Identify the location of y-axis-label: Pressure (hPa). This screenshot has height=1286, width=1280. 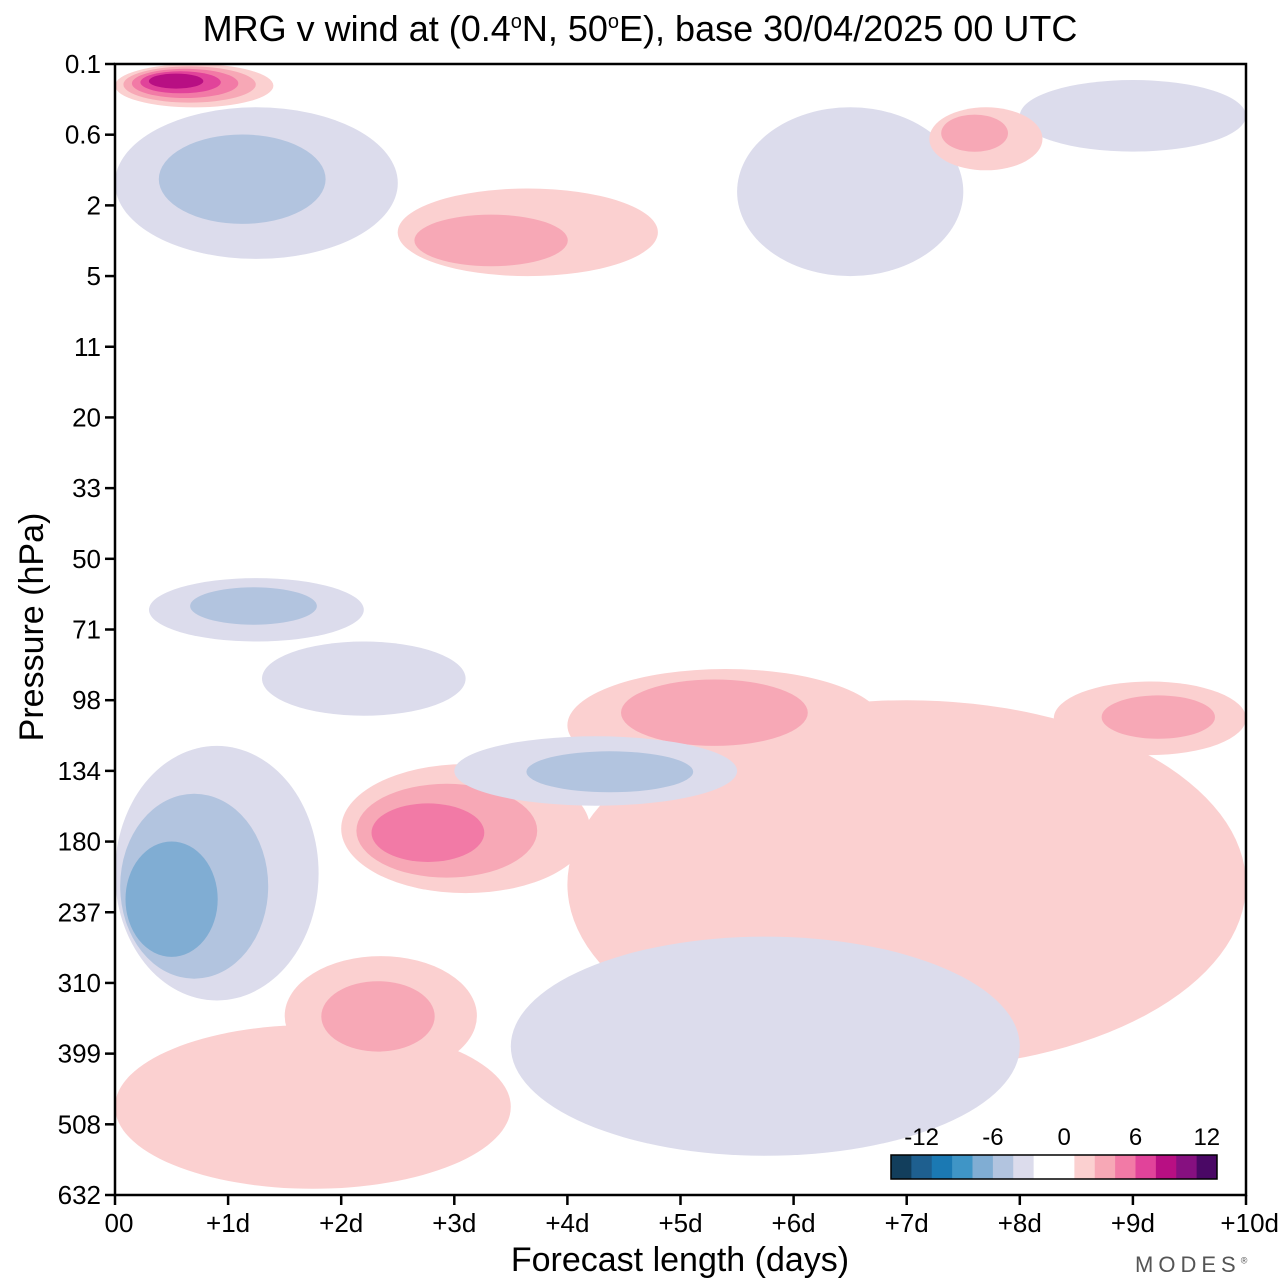
(32, 627).